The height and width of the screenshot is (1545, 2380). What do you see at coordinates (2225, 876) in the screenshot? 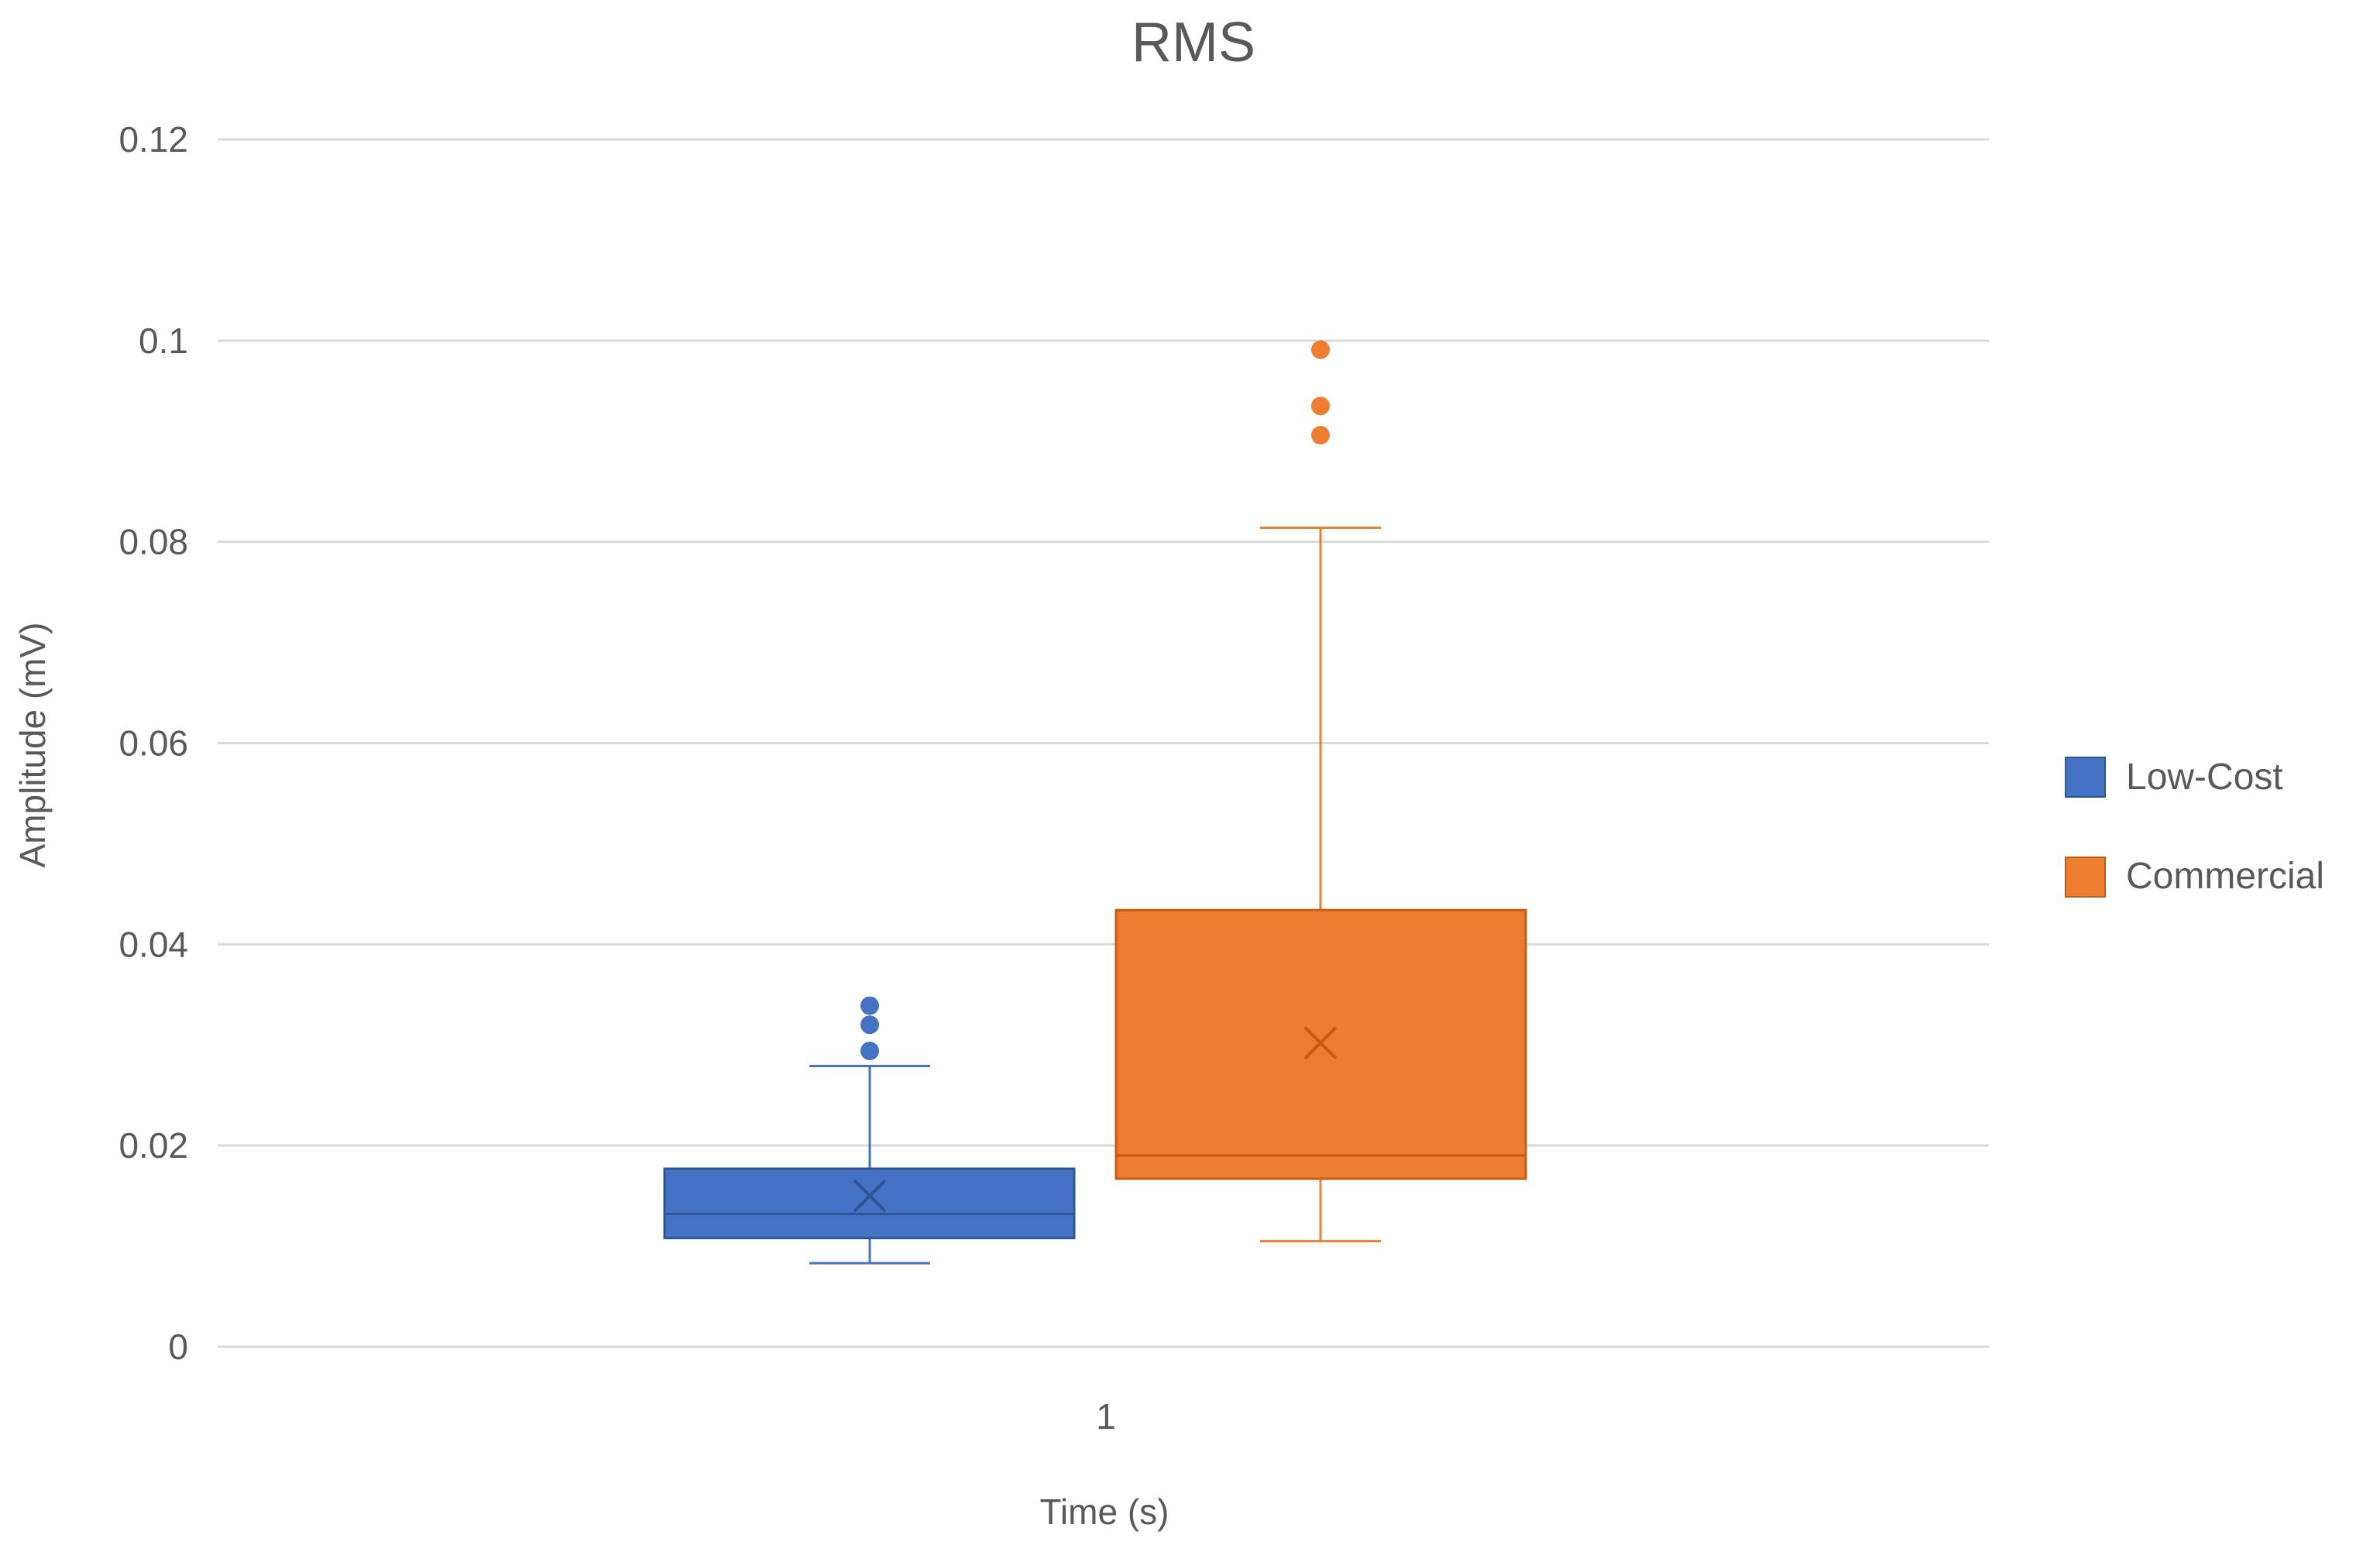
I see `legend-label-commercial: Commercial` at bounding box center [2225, 876].